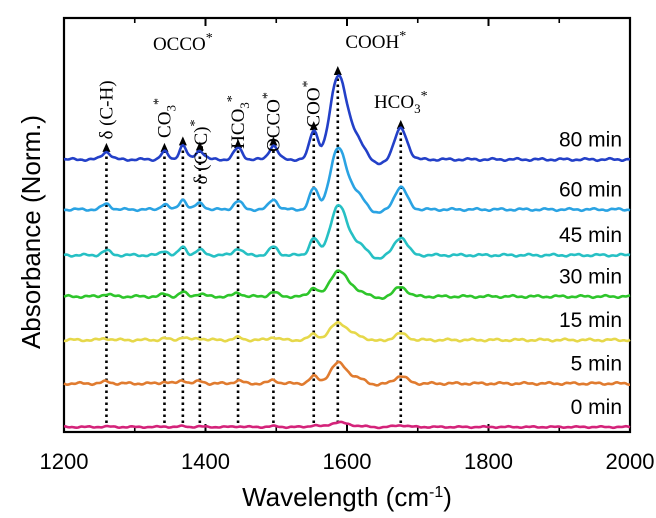 Image resolution: width=656 pixels, height=518 pixels. Describe the element at coordinates (347, 461) in the screenshot. I see `x-tick-label: 1600` at that location.